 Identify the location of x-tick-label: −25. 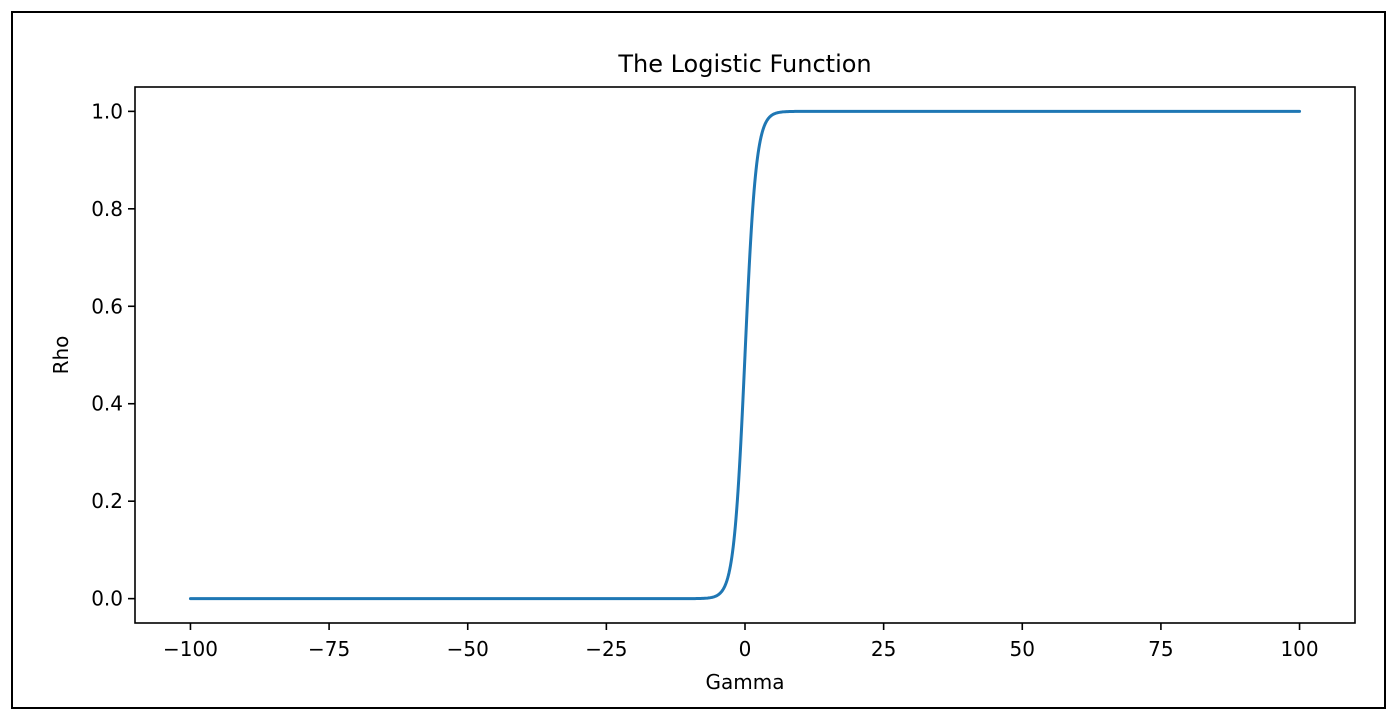
(606, 649).